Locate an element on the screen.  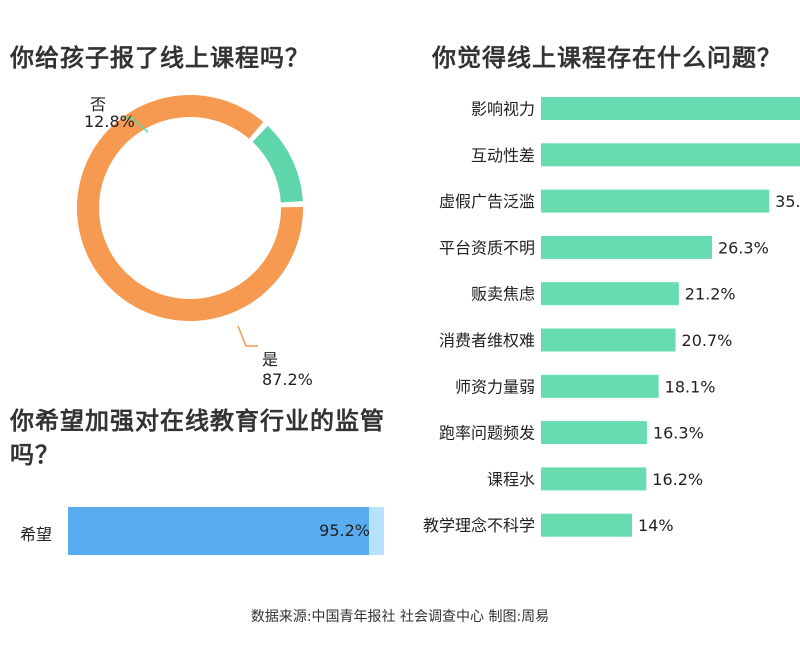
leader-line-no is located at coordinates (136, 125).